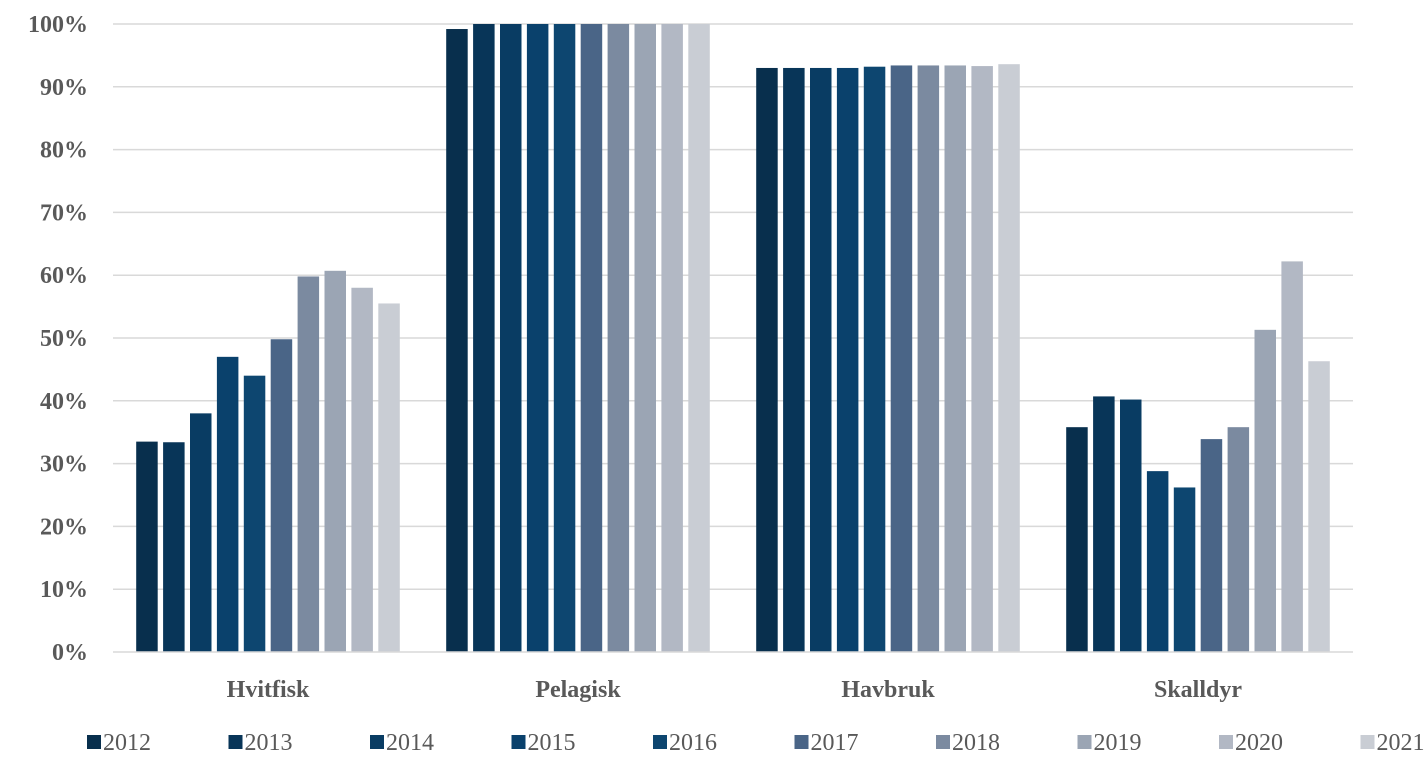 This screenshot has width=1427, height=760. I want to click on y-tick-label: 0%, so click(70, 653).